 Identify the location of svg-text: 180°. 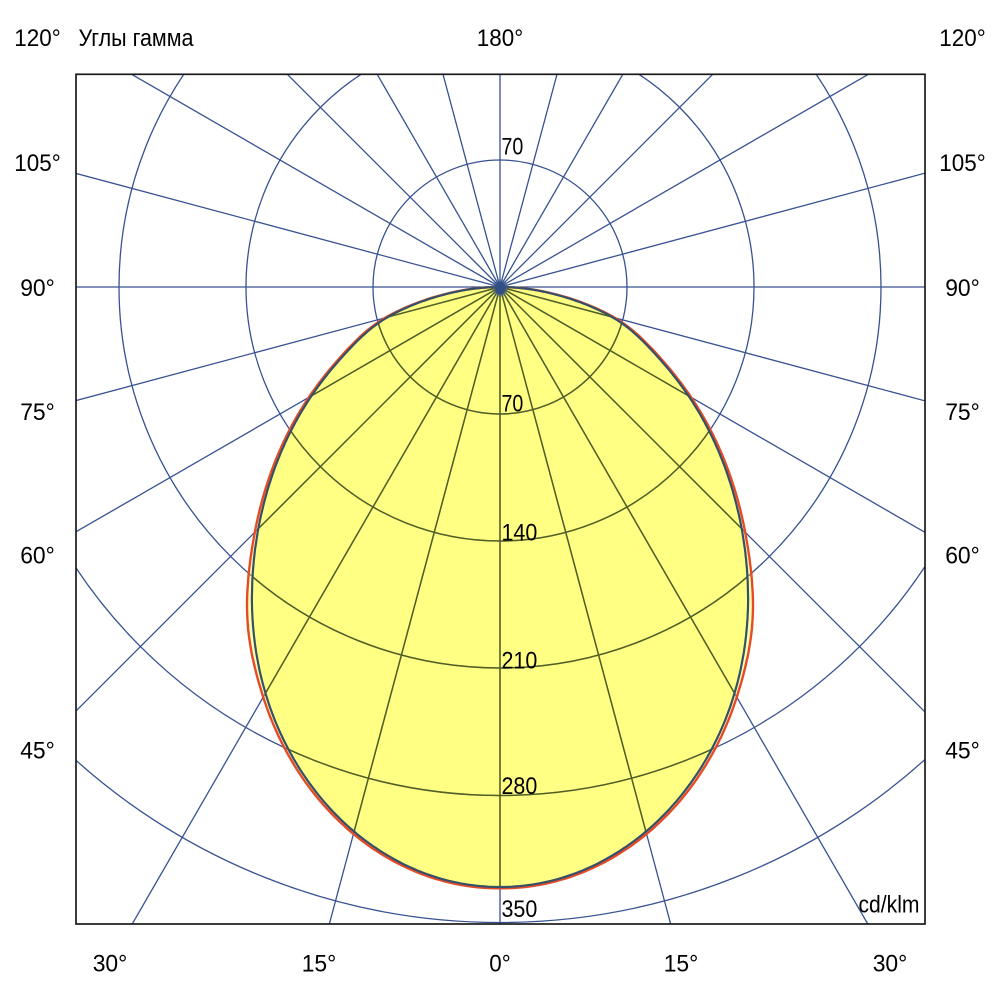
(500, 38).